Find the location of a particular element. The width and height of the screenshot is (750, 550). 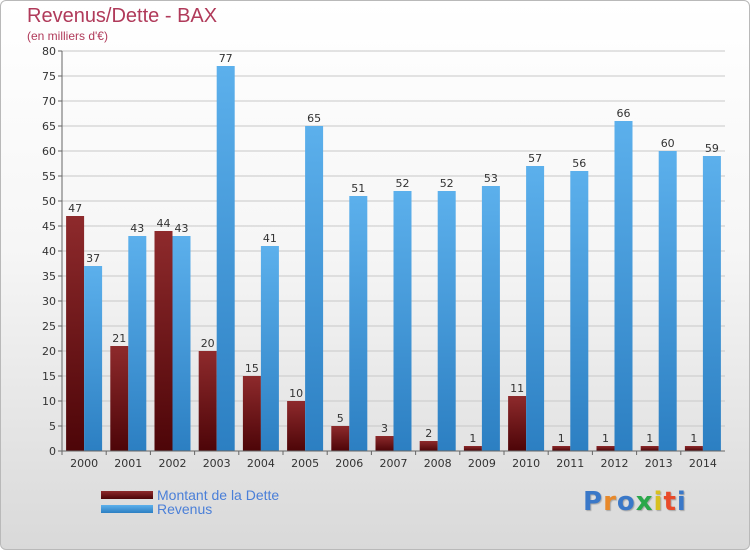

x-tick-label: 2000 is located at coordinates (84, 463).